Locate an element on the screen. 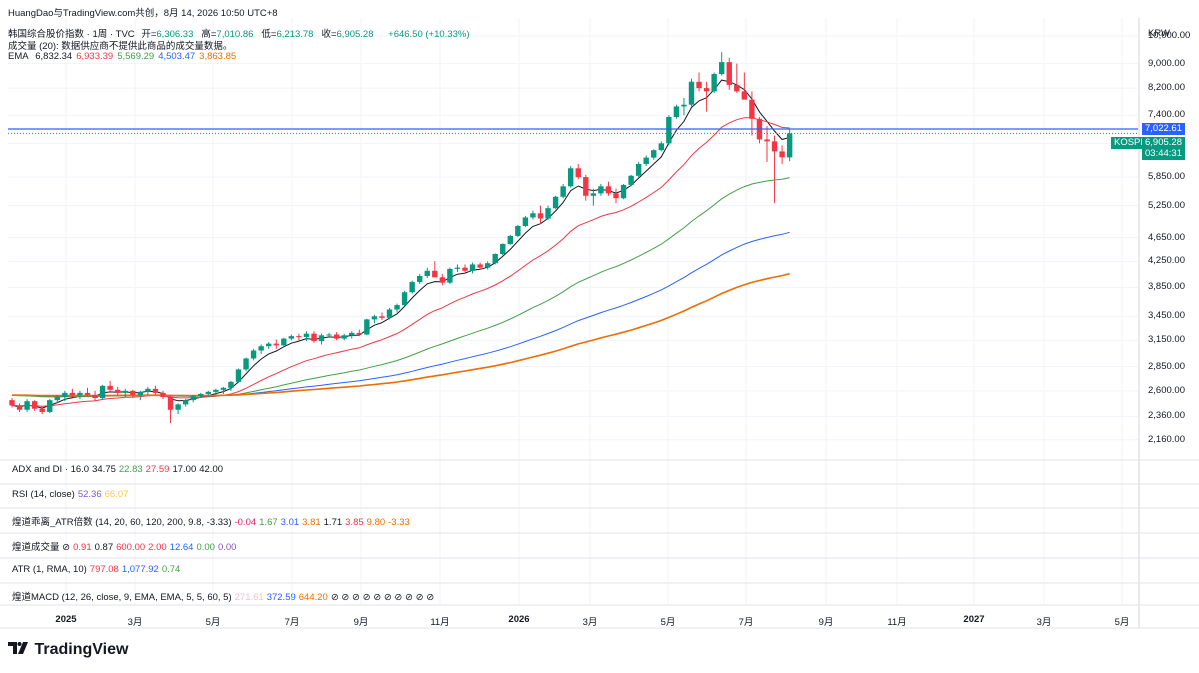  pane-value: 52.36 is located at coordinates (89, 494).